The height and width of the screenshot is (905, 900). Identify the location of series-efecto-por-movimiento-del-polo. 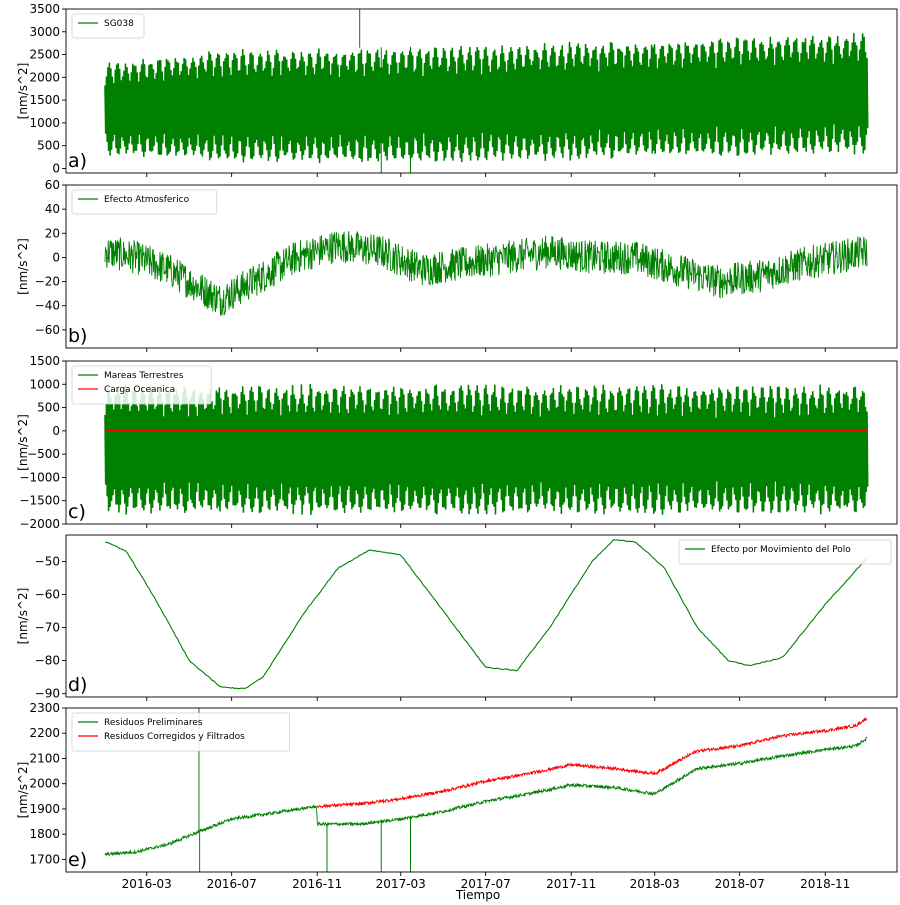
(486, 614).